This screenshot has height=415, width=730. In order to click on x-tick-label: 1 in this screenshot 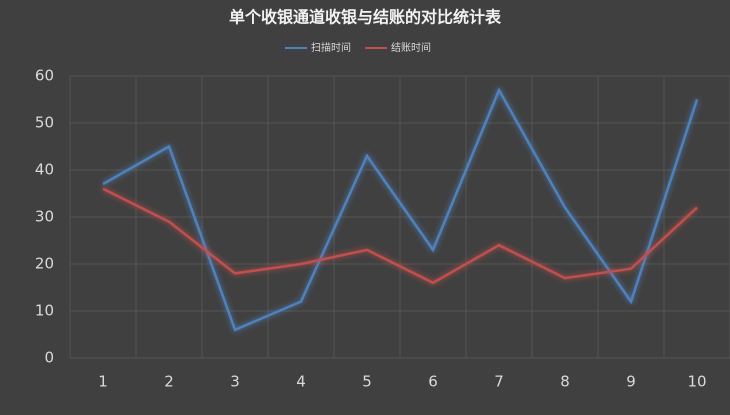, I will do `click(103, 382)`.